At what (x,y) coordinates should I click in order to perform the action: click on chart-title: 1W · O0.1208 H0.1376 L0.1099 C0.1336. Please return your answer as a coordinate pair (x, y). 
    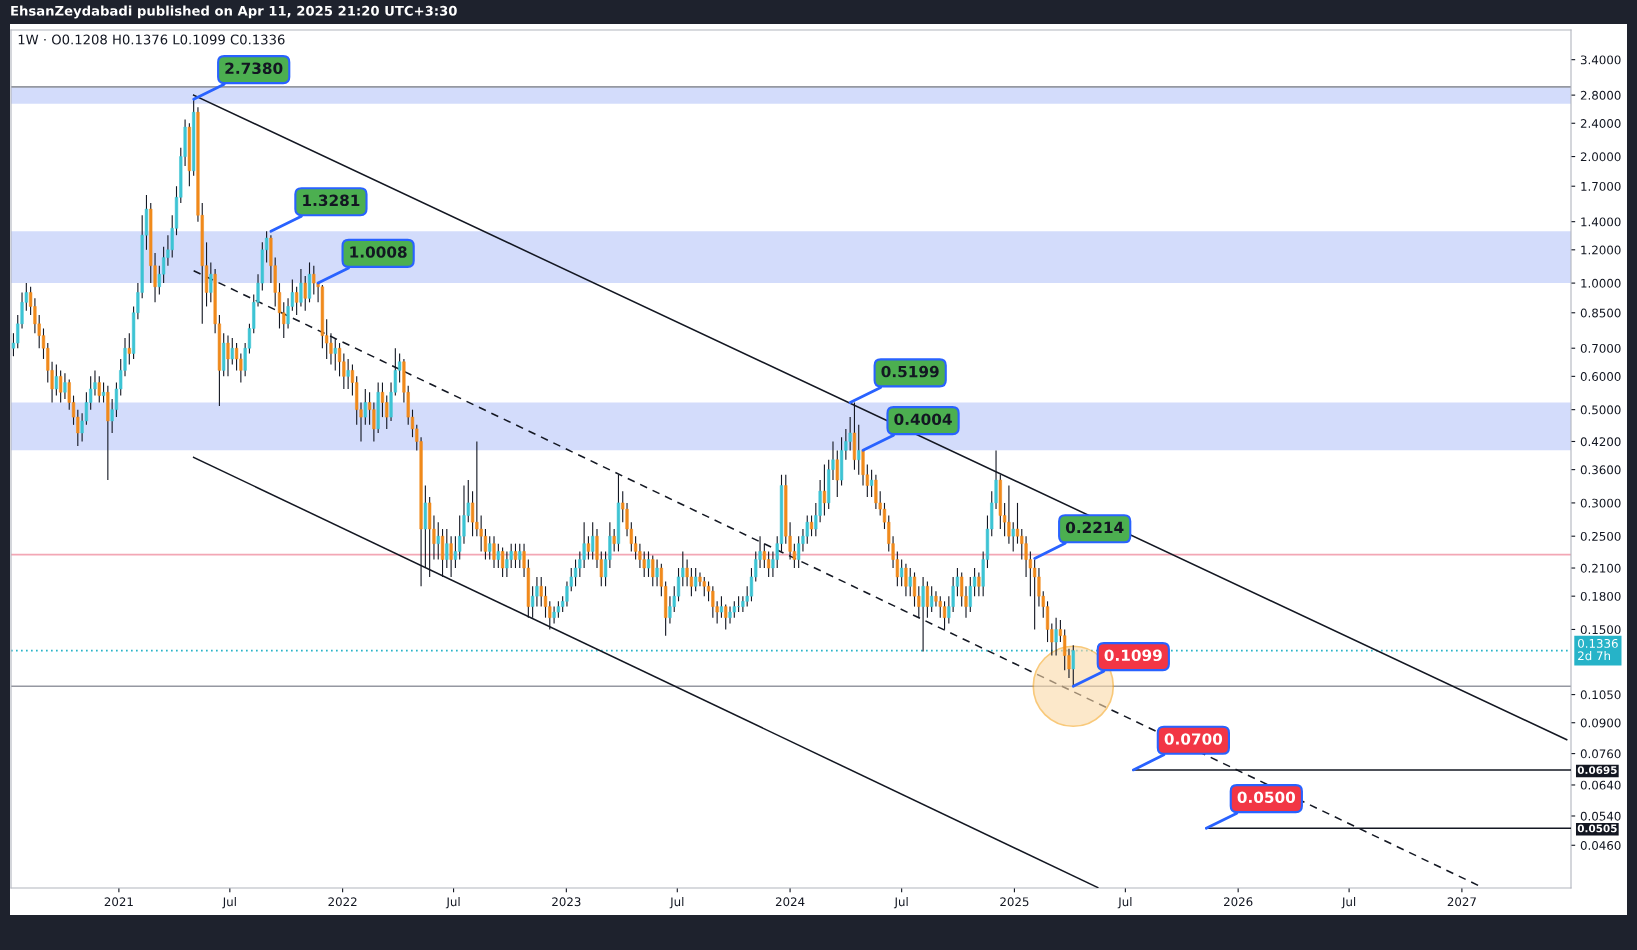
    Looking at the image, I should click on (151, 39).